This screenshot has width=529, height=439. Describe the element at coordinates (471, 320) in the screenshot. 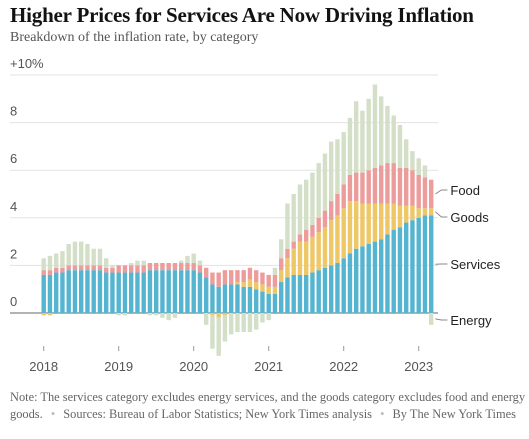

I see `series-label-energy: Energy` at that location.